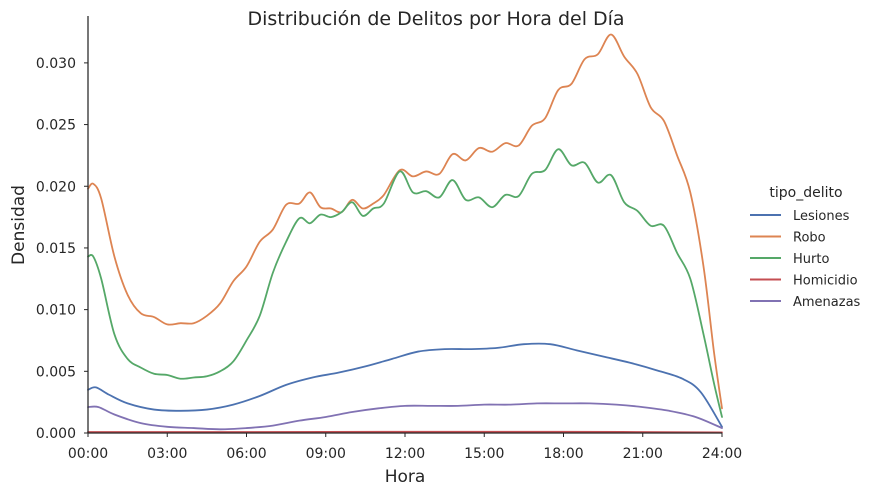 The width and height of the screenshot is (877, 495). I want to click on x-tick-label: 15:00, so click(484, 454).